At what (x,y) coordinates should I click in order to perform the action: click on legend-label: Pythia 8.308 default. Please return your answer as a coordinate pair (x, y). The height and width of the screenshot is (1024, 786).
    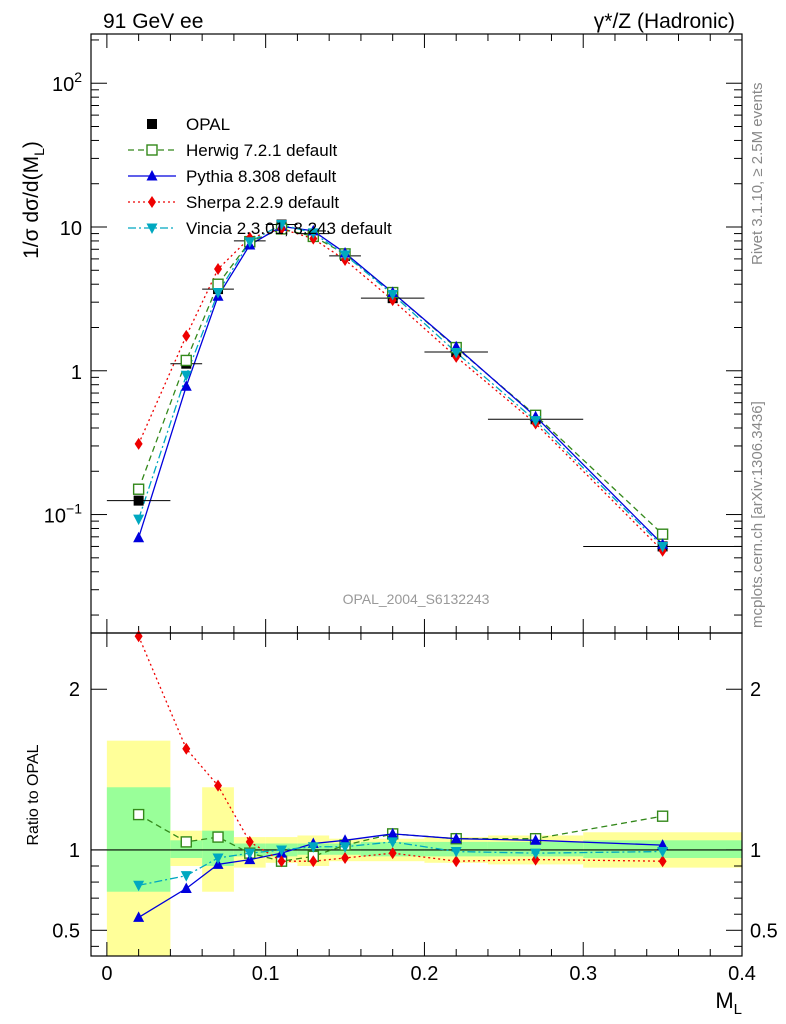
    Looking at the image, I should click on (261, 176).